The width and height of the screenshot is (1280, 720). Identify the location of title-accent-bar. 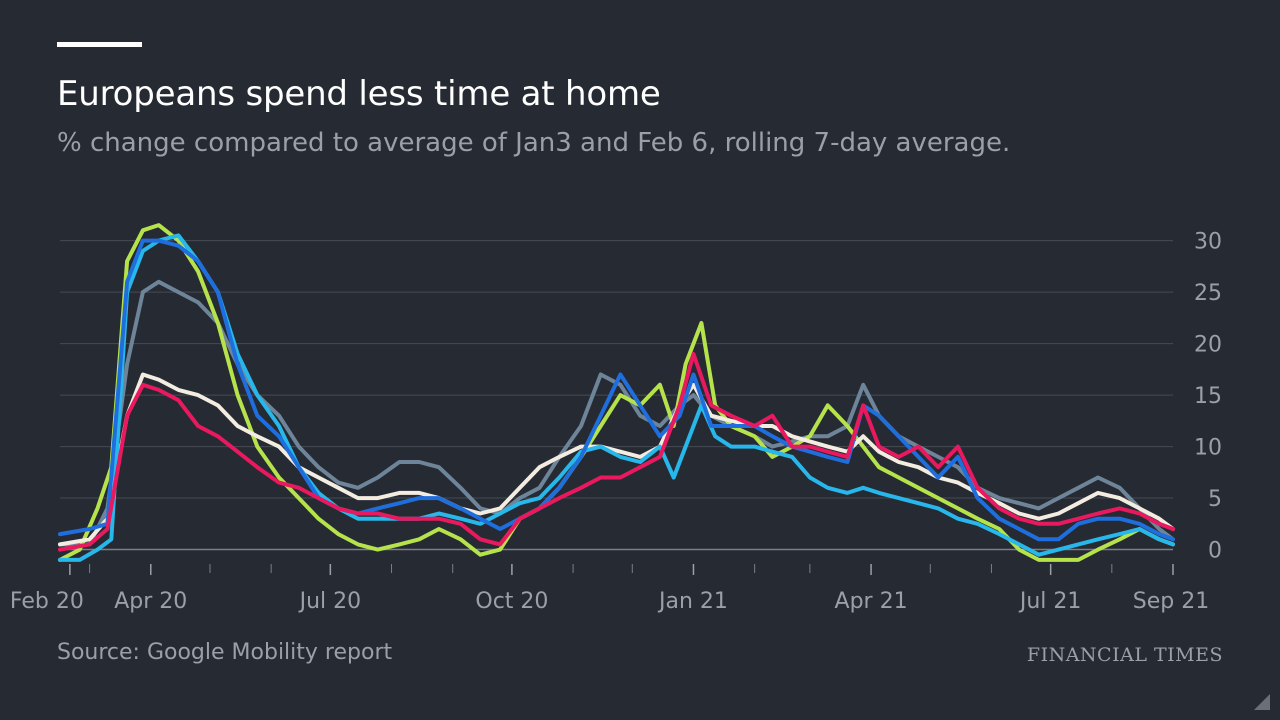
(99, 44).